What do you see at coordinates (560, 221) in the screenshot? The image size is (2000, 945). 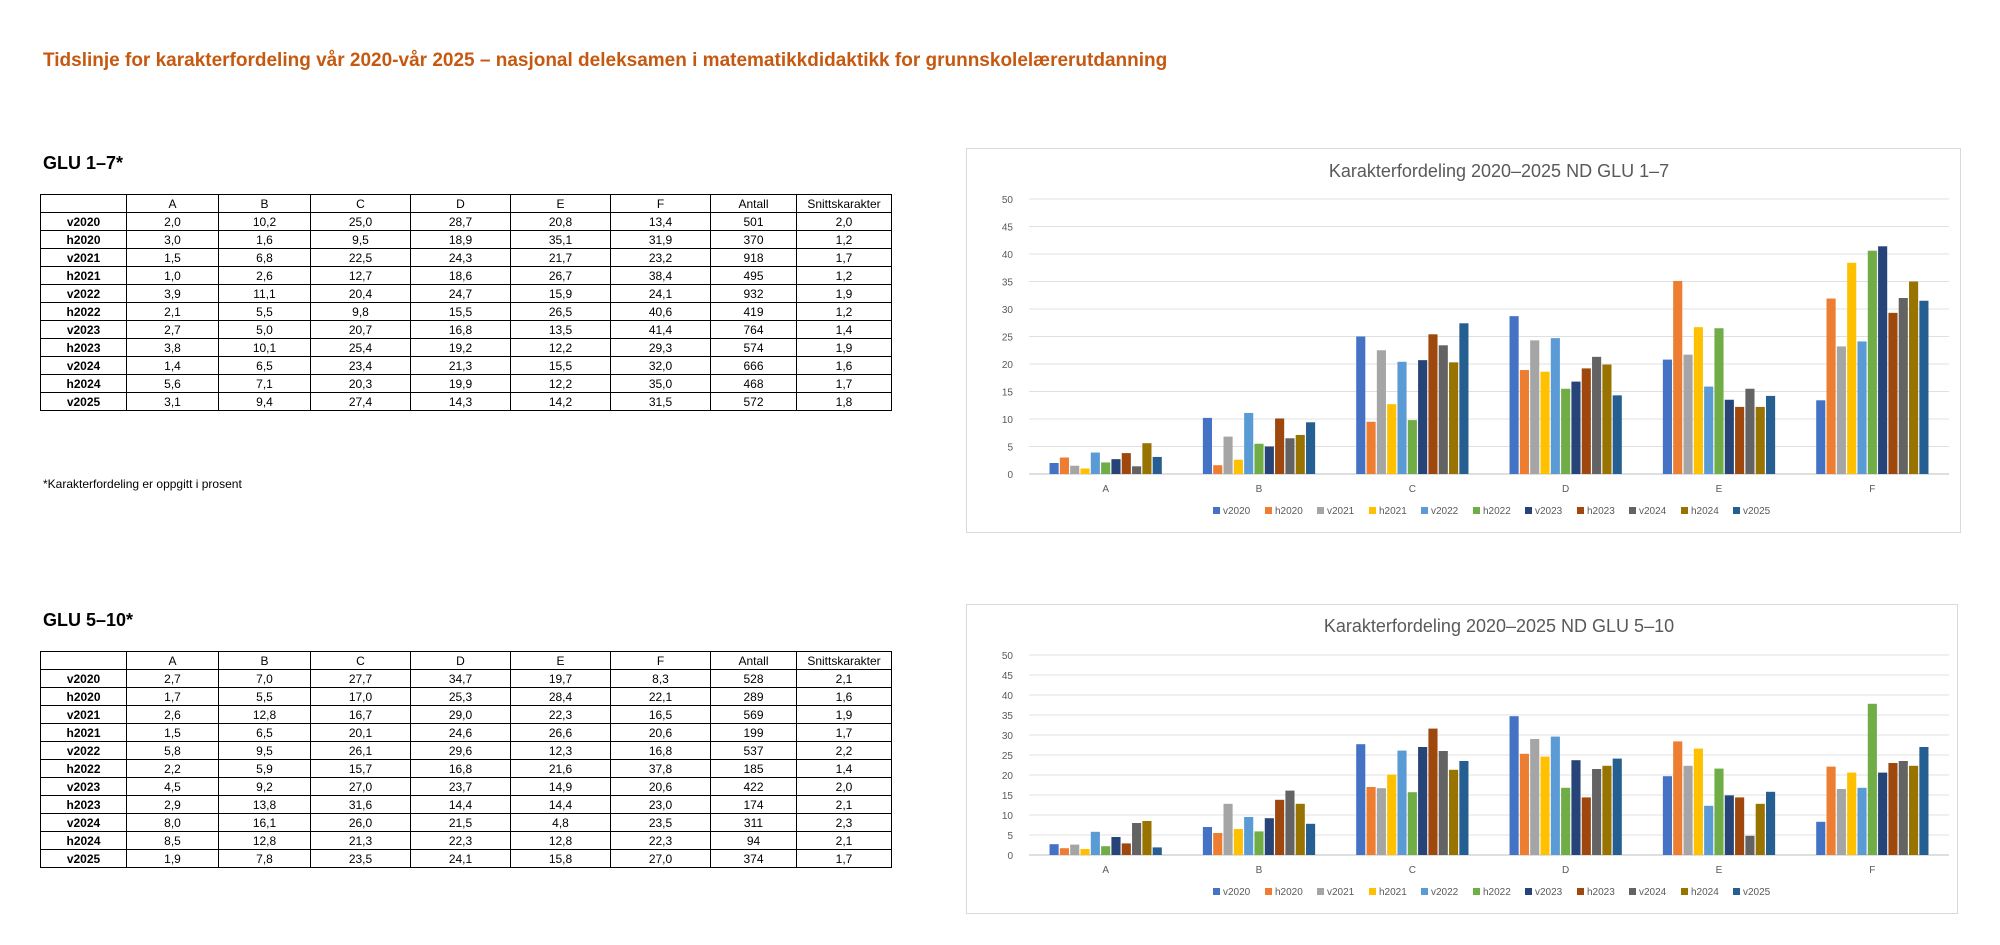 I see `table-cell: 20,8` at bounding box center [560, 221].